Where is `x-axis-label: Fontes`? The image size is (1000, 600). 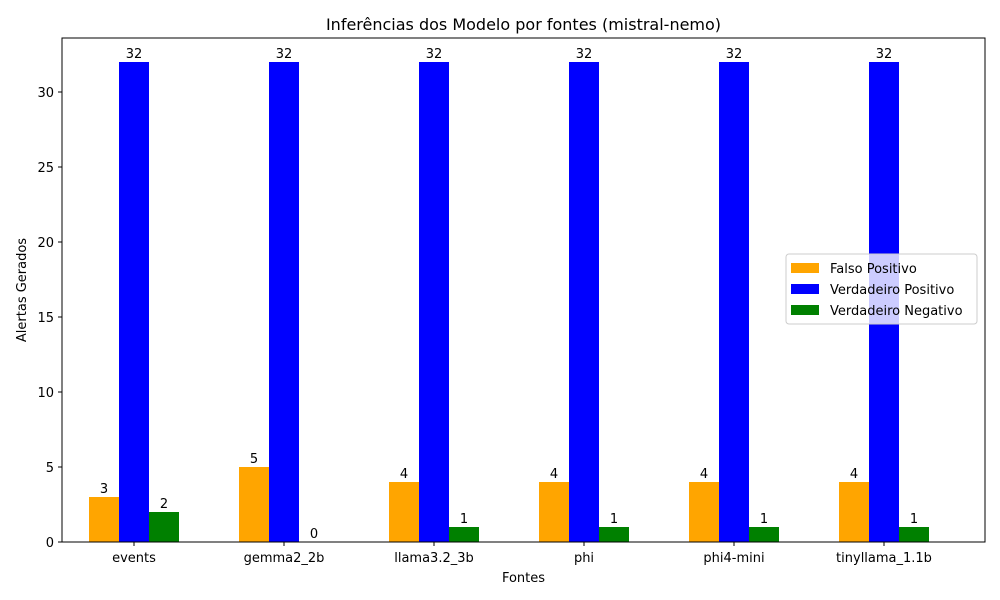 x-axis-label: Fontes is located at coordinates (523, 578).